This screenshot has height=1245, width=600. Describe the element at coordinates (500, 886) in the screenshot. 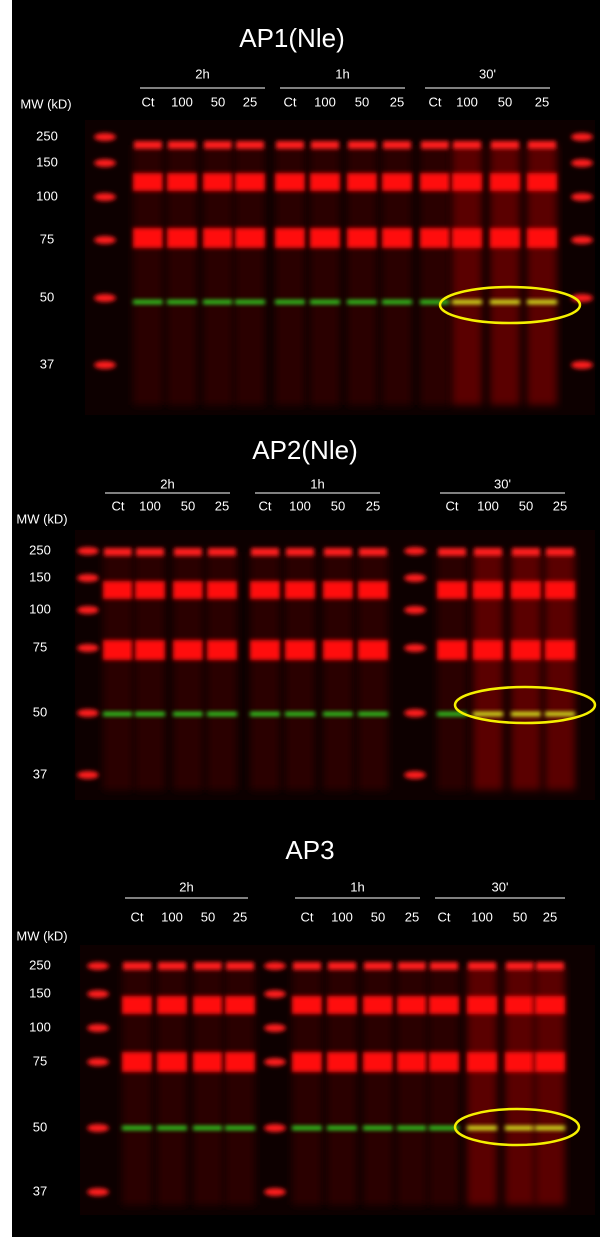

I see `group-label: 30'` at that location.